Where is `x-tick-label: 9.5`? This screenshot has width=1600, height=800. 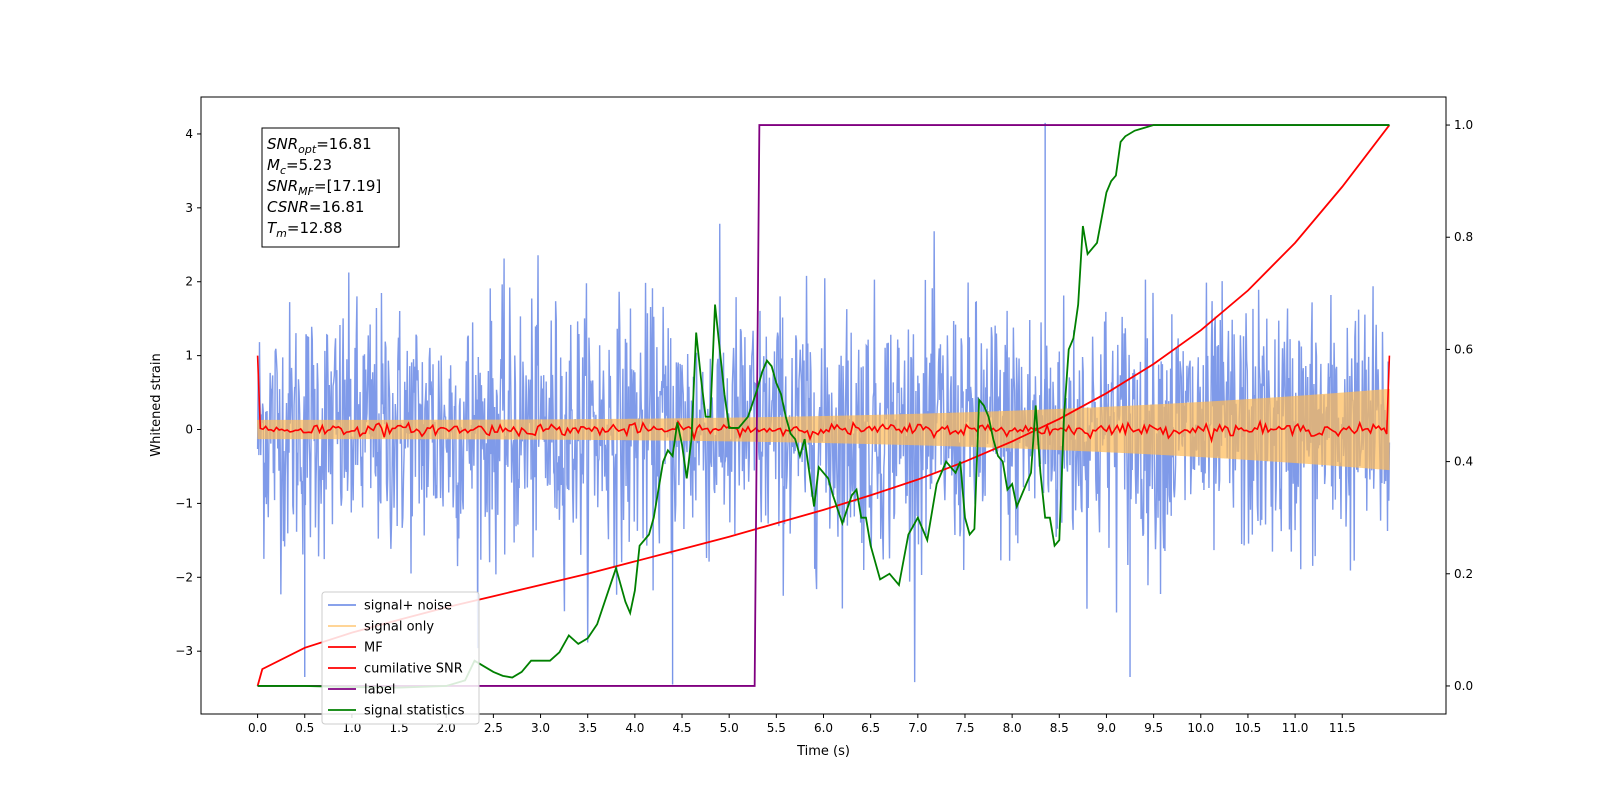
x-tick-label: 9.5 is located at coordinates (1153, 728).